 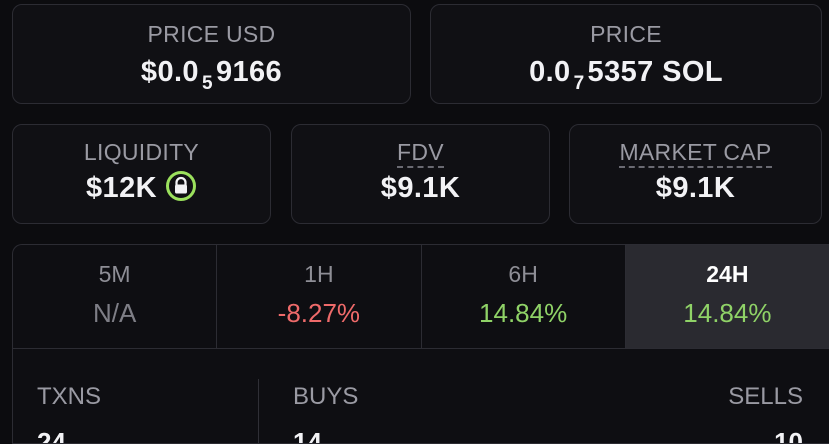 I want to click on price-native-card: PRICE 0.0 7 5357 SOL, so click(x=626, y=54).